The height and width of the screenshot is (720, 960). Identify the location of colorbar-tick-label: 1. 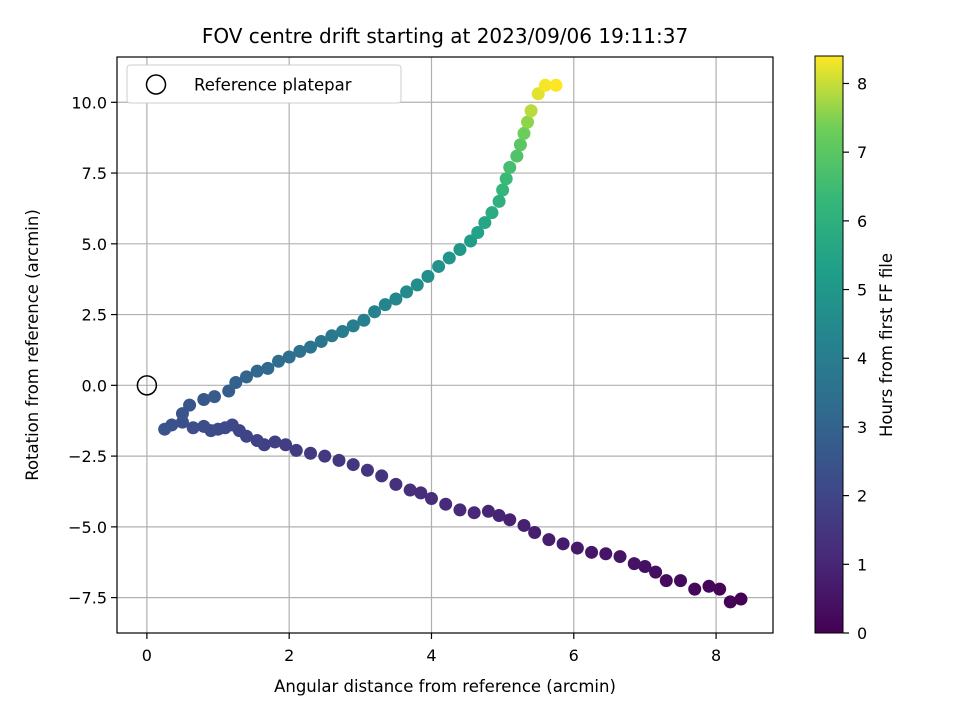
(862, 564).